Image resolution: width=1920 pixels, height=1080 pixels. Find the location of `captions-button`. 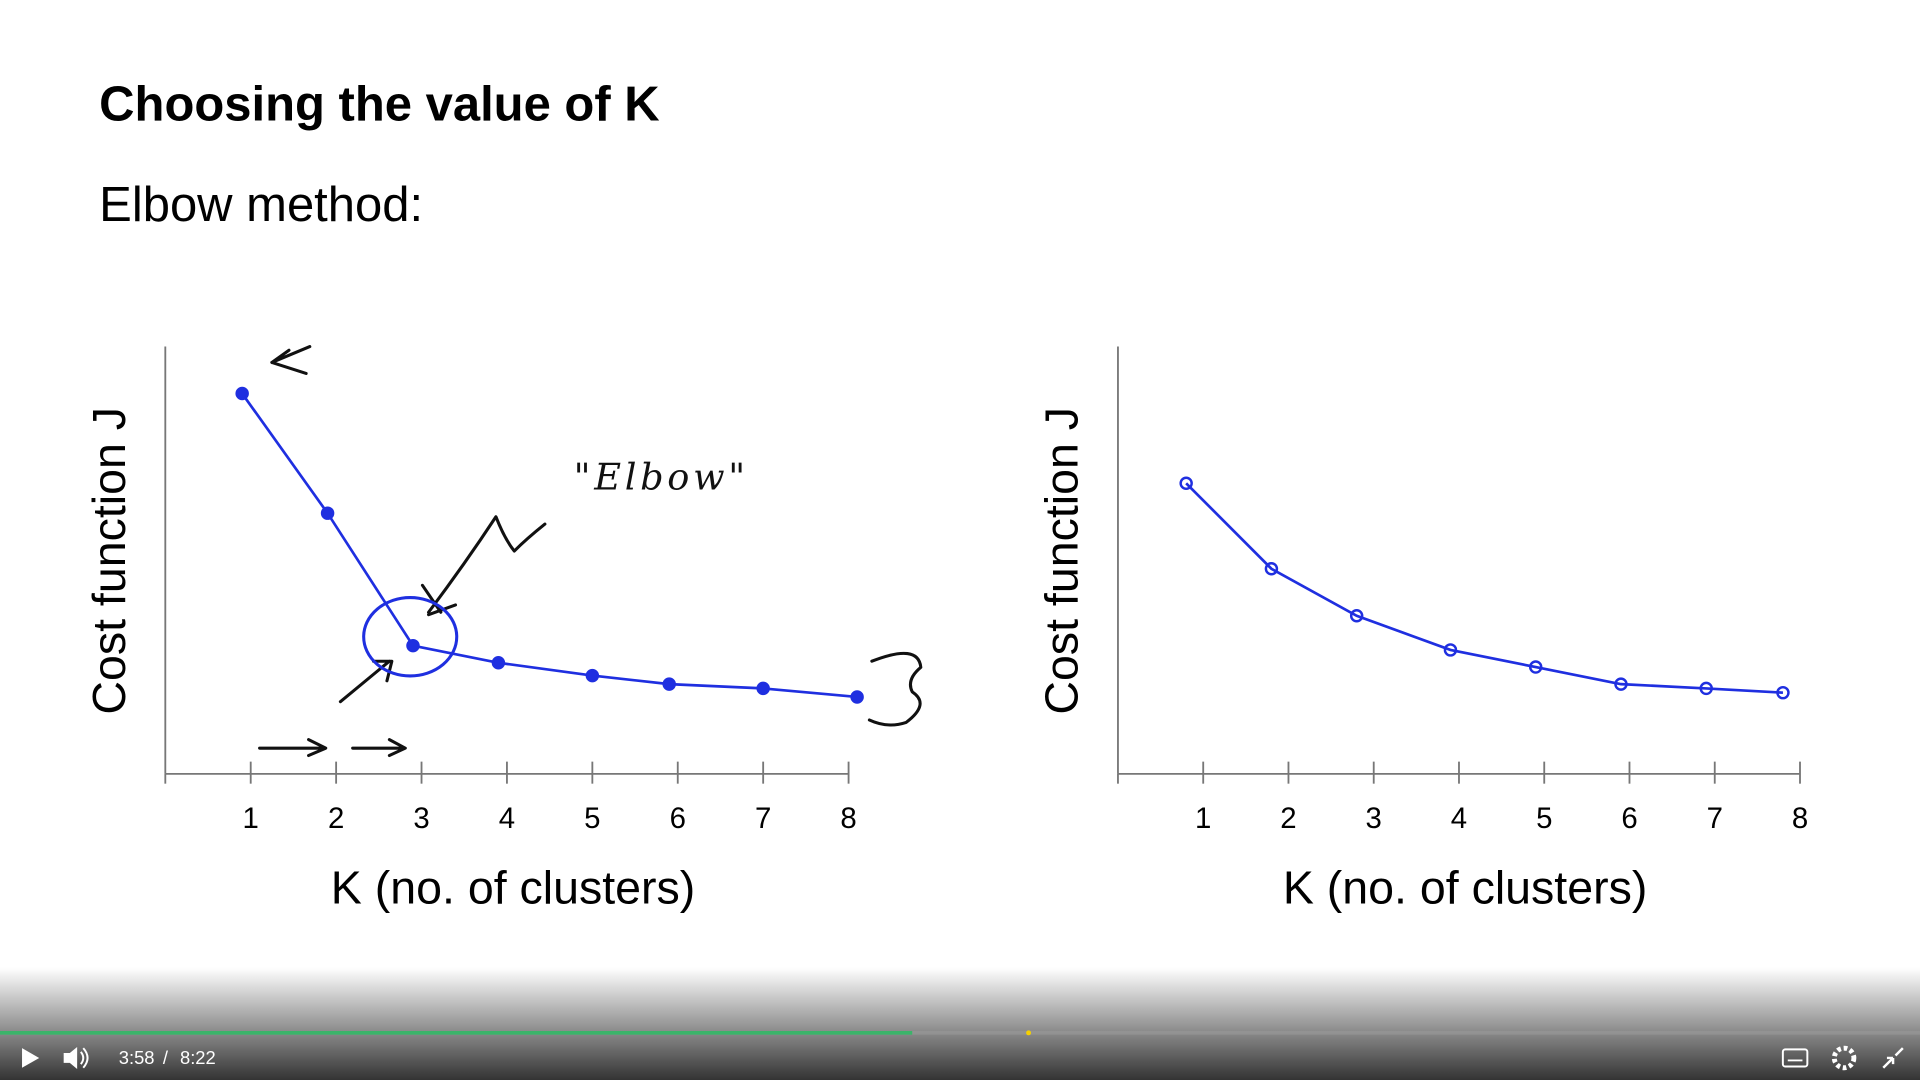

captions-button is located at coordinates (1795, 1058).